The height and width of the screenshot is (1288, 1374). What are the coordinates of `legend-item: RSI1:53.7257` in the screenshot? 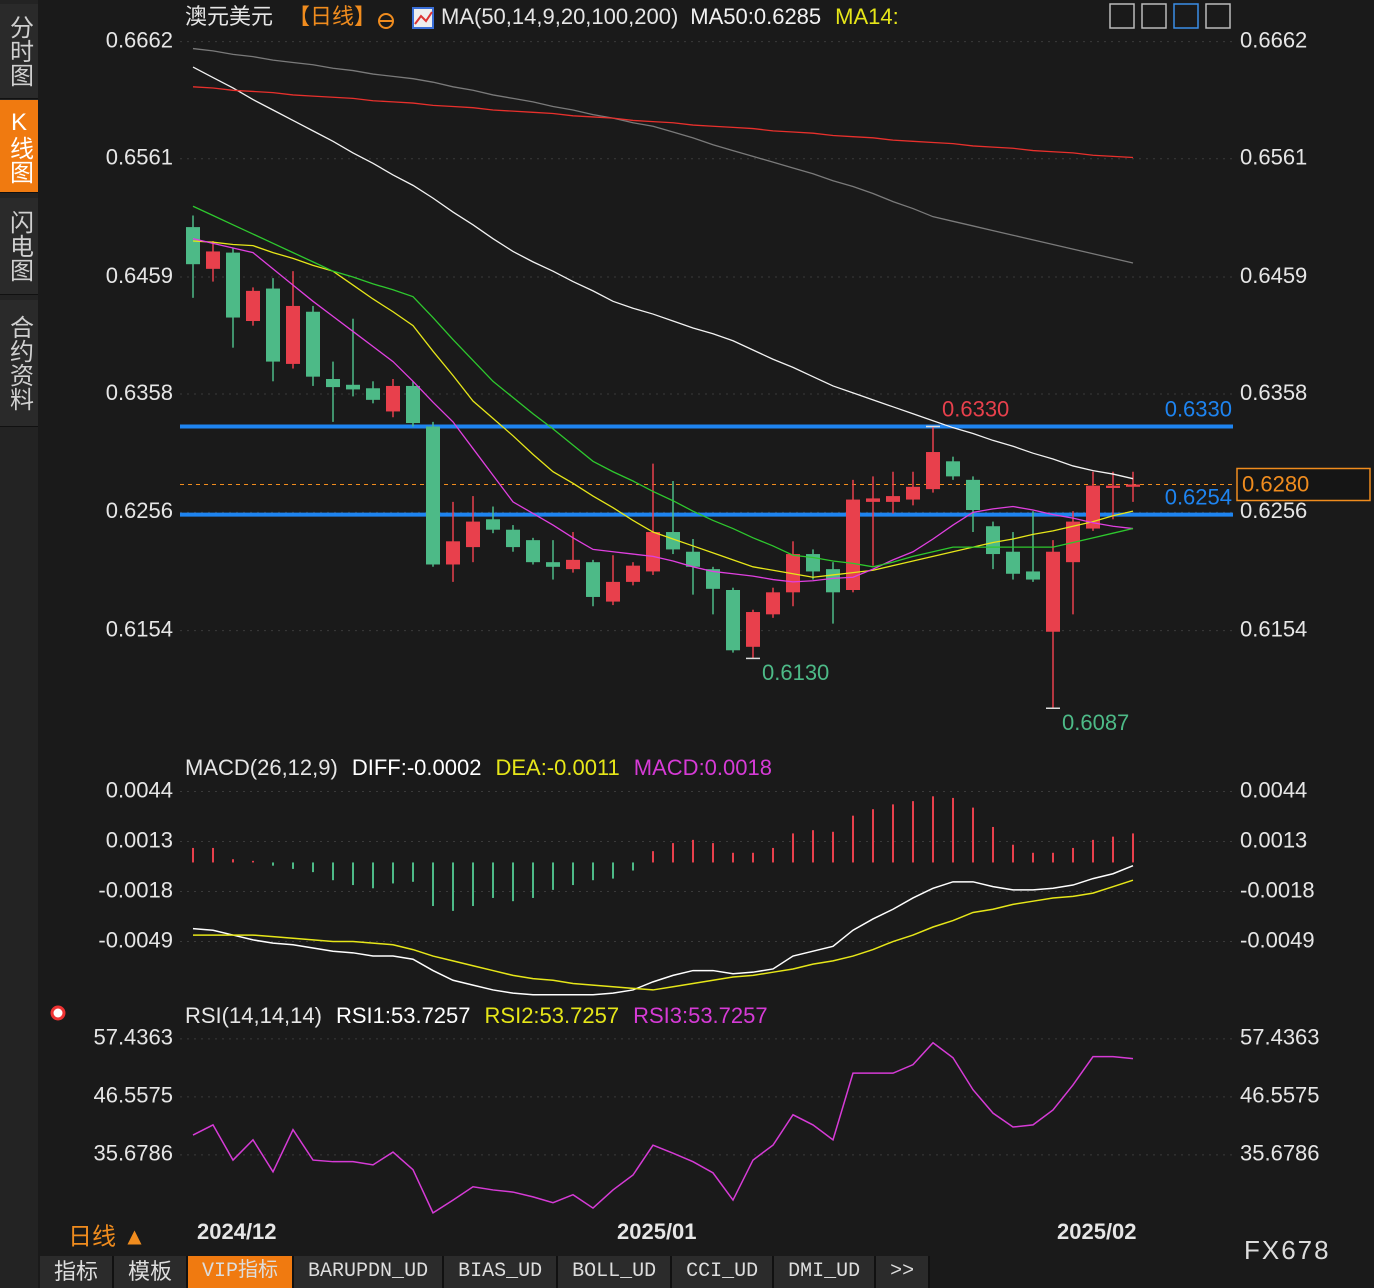 It's located at (403, 1015).